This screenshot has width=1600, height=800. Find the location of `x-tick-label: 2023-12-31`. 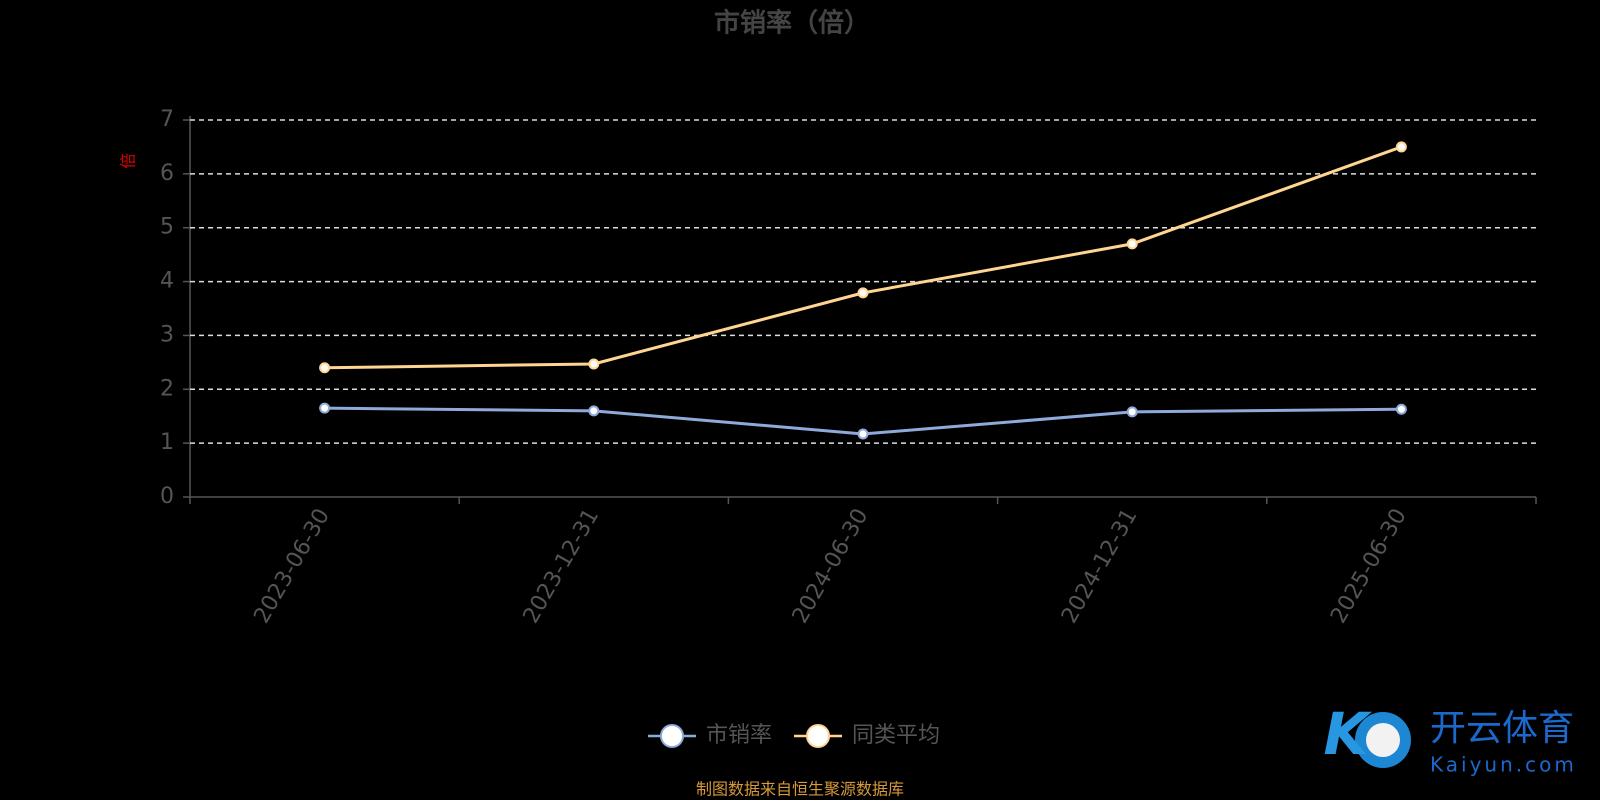

x-tick-label: 2023-12-31 is located at coordinates (562, 566).